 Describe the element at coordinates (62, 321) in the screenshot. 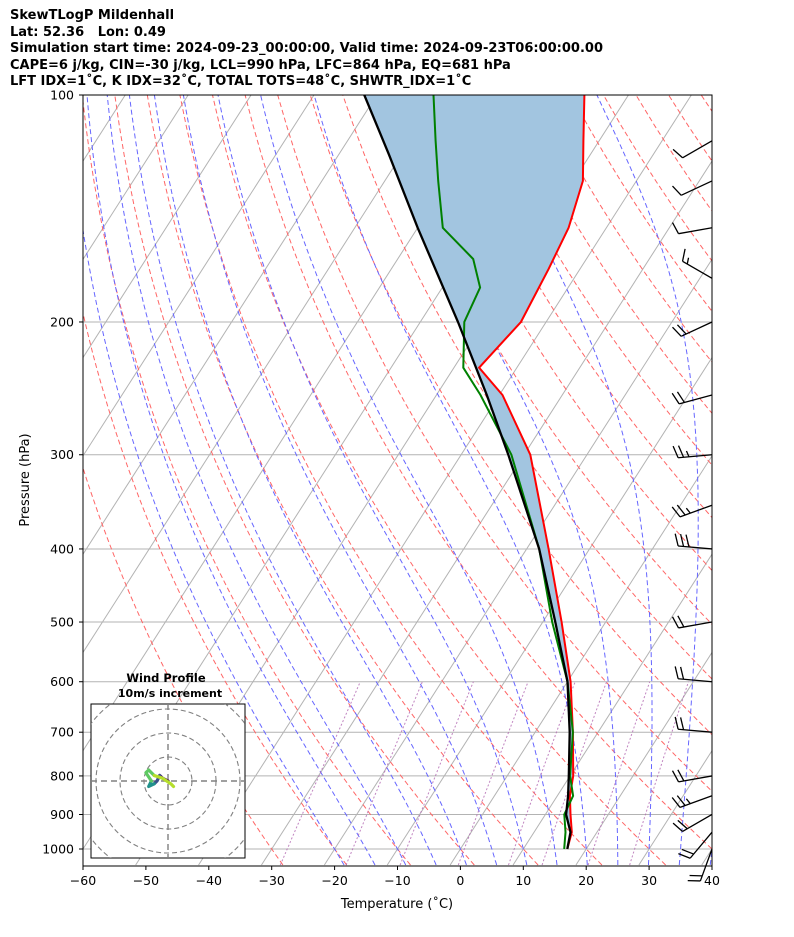

I see `y-tick-label: 200` at that location.